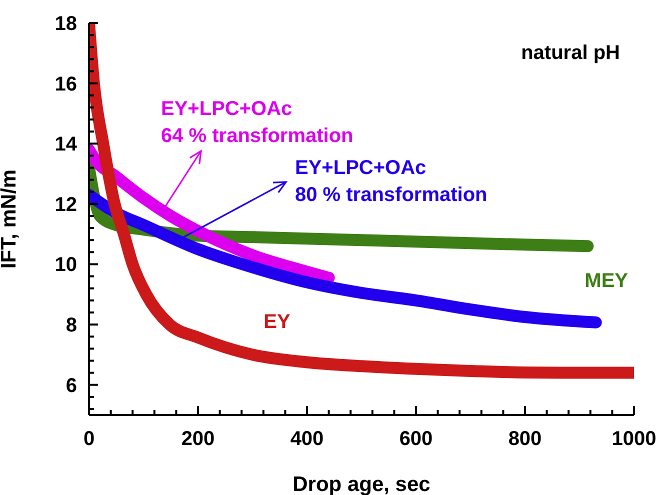 This screenshot has width=662, height=495. Describe the element at coordinates (198, 439) in the screenshot. I see `x-tick-label: 200` at that location.